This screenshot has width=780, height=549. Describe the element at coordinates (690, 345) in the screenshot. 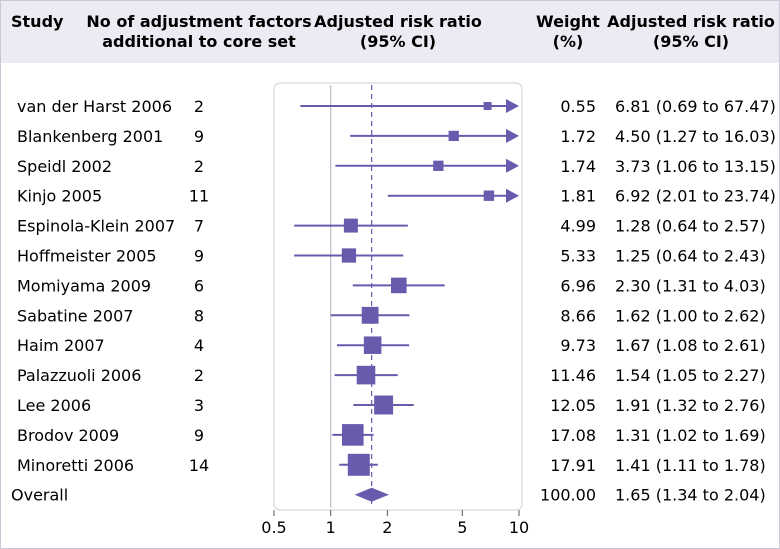

I see `ci-text: 1.67 (1.08 to 2.61)` at that location.